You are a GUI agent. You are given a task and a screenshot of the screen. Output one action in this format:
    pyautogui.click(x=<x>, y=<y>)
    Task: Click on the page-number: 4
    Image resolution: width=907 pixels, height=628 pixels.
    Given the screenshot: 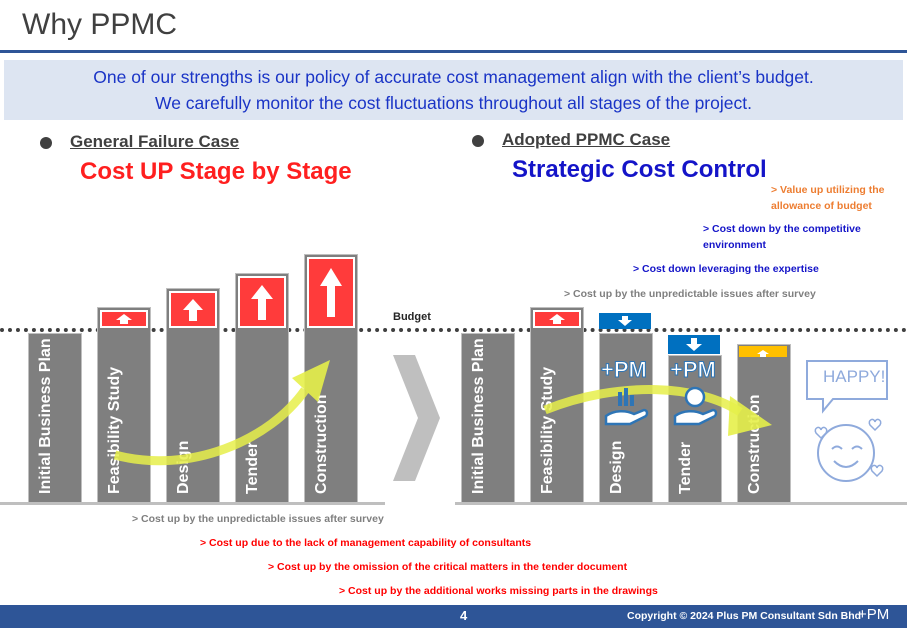 What is the action you would take?
    pyautogui.click(x=464, y=615)
    